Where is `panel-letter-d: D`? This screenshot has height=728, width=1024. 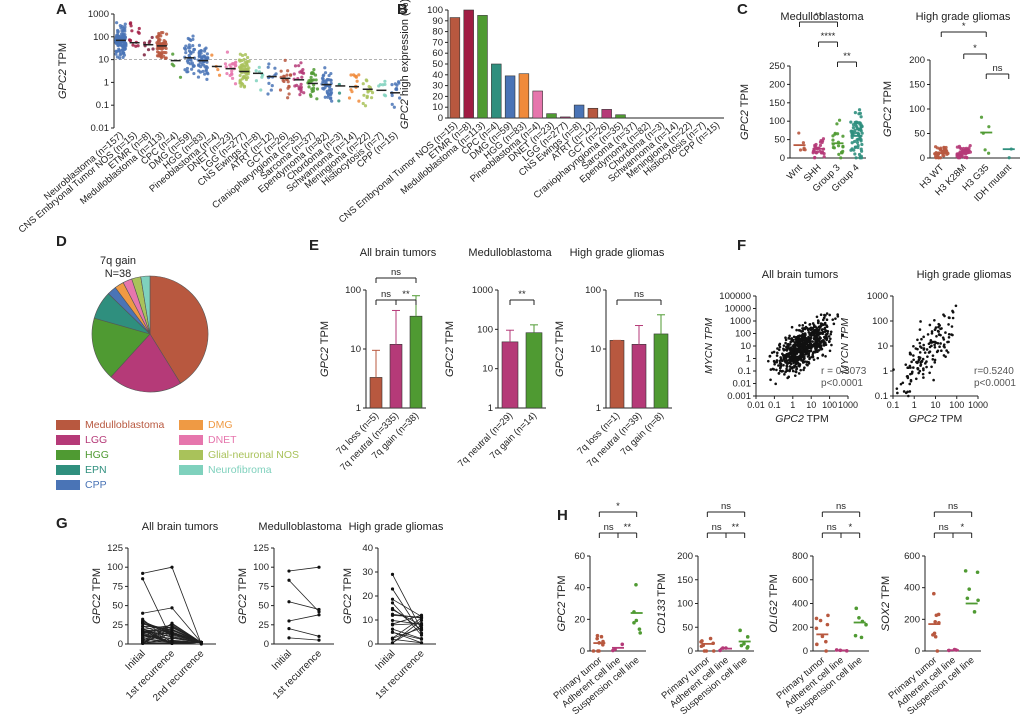
panel-letter-d: D is located at coordinates (61, 241).